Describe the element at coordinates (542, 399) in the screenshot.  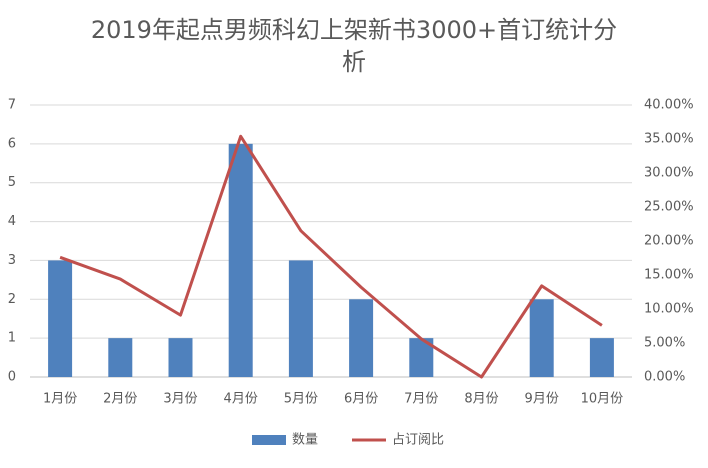
I see `x-tick-label: 9月份` at that location.